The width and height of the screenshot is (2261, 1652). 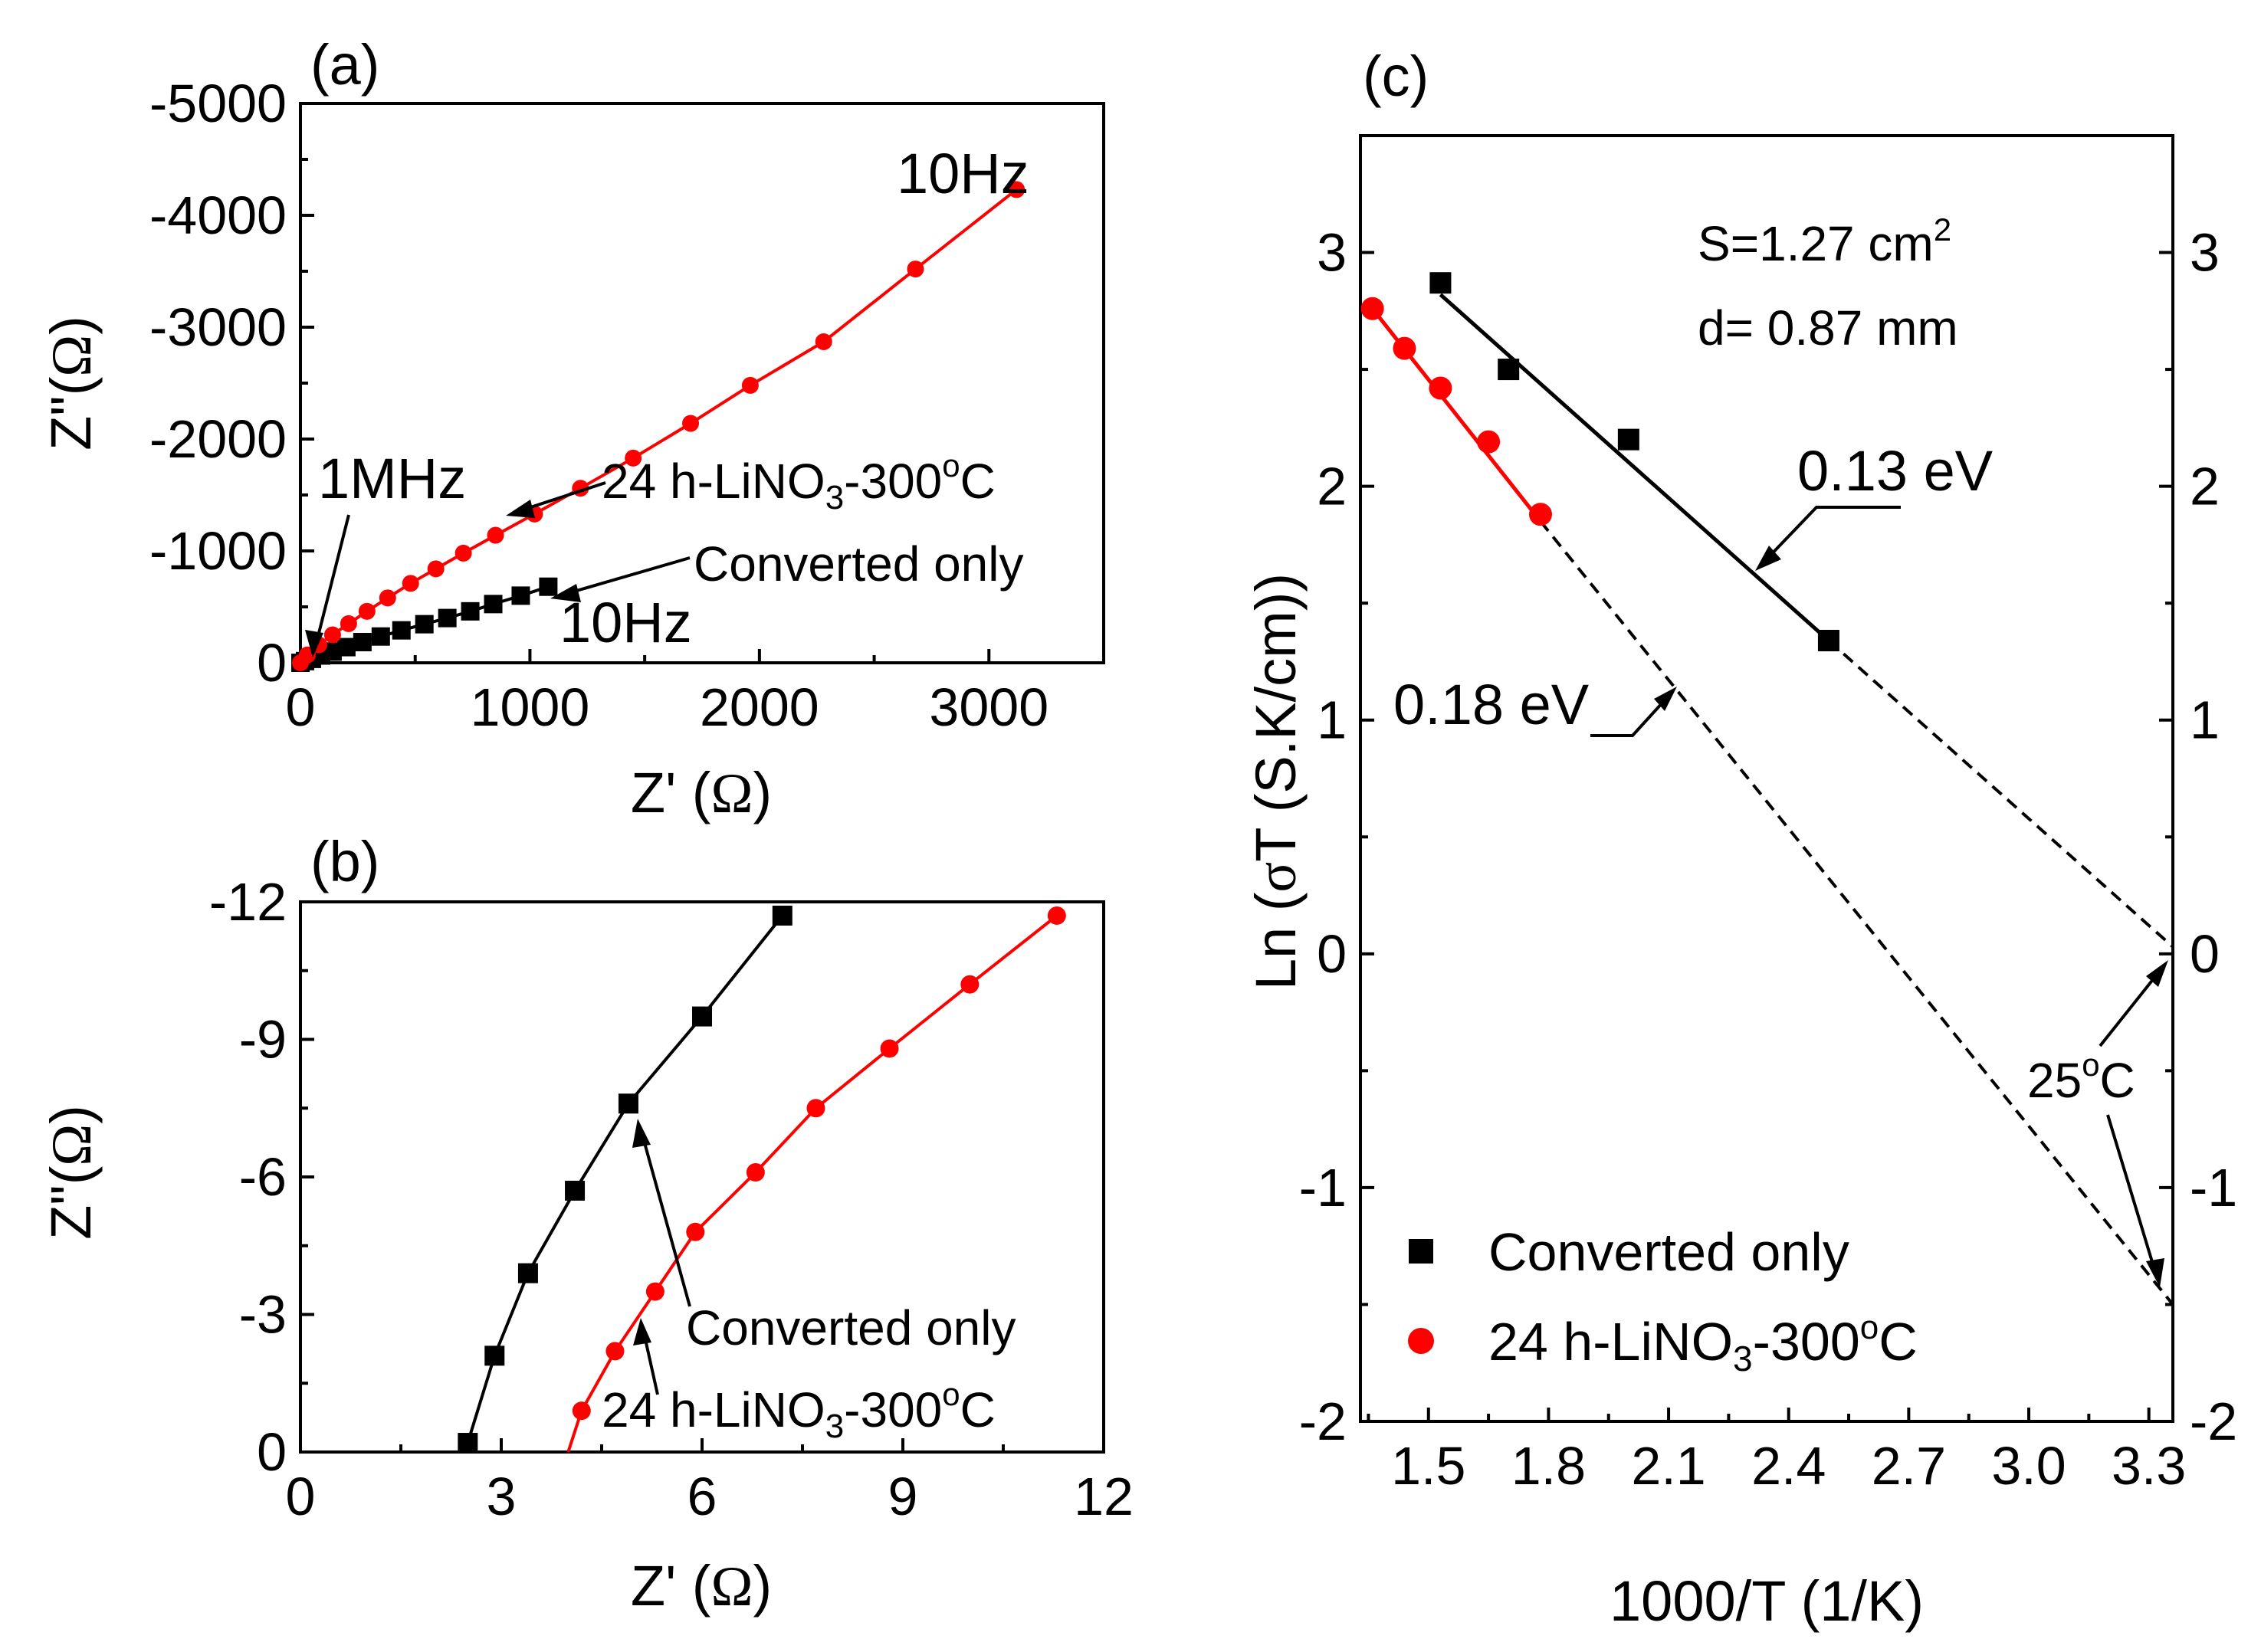 I want to click on y-right-tick-label: -2, so click(x=2213, y=1421).